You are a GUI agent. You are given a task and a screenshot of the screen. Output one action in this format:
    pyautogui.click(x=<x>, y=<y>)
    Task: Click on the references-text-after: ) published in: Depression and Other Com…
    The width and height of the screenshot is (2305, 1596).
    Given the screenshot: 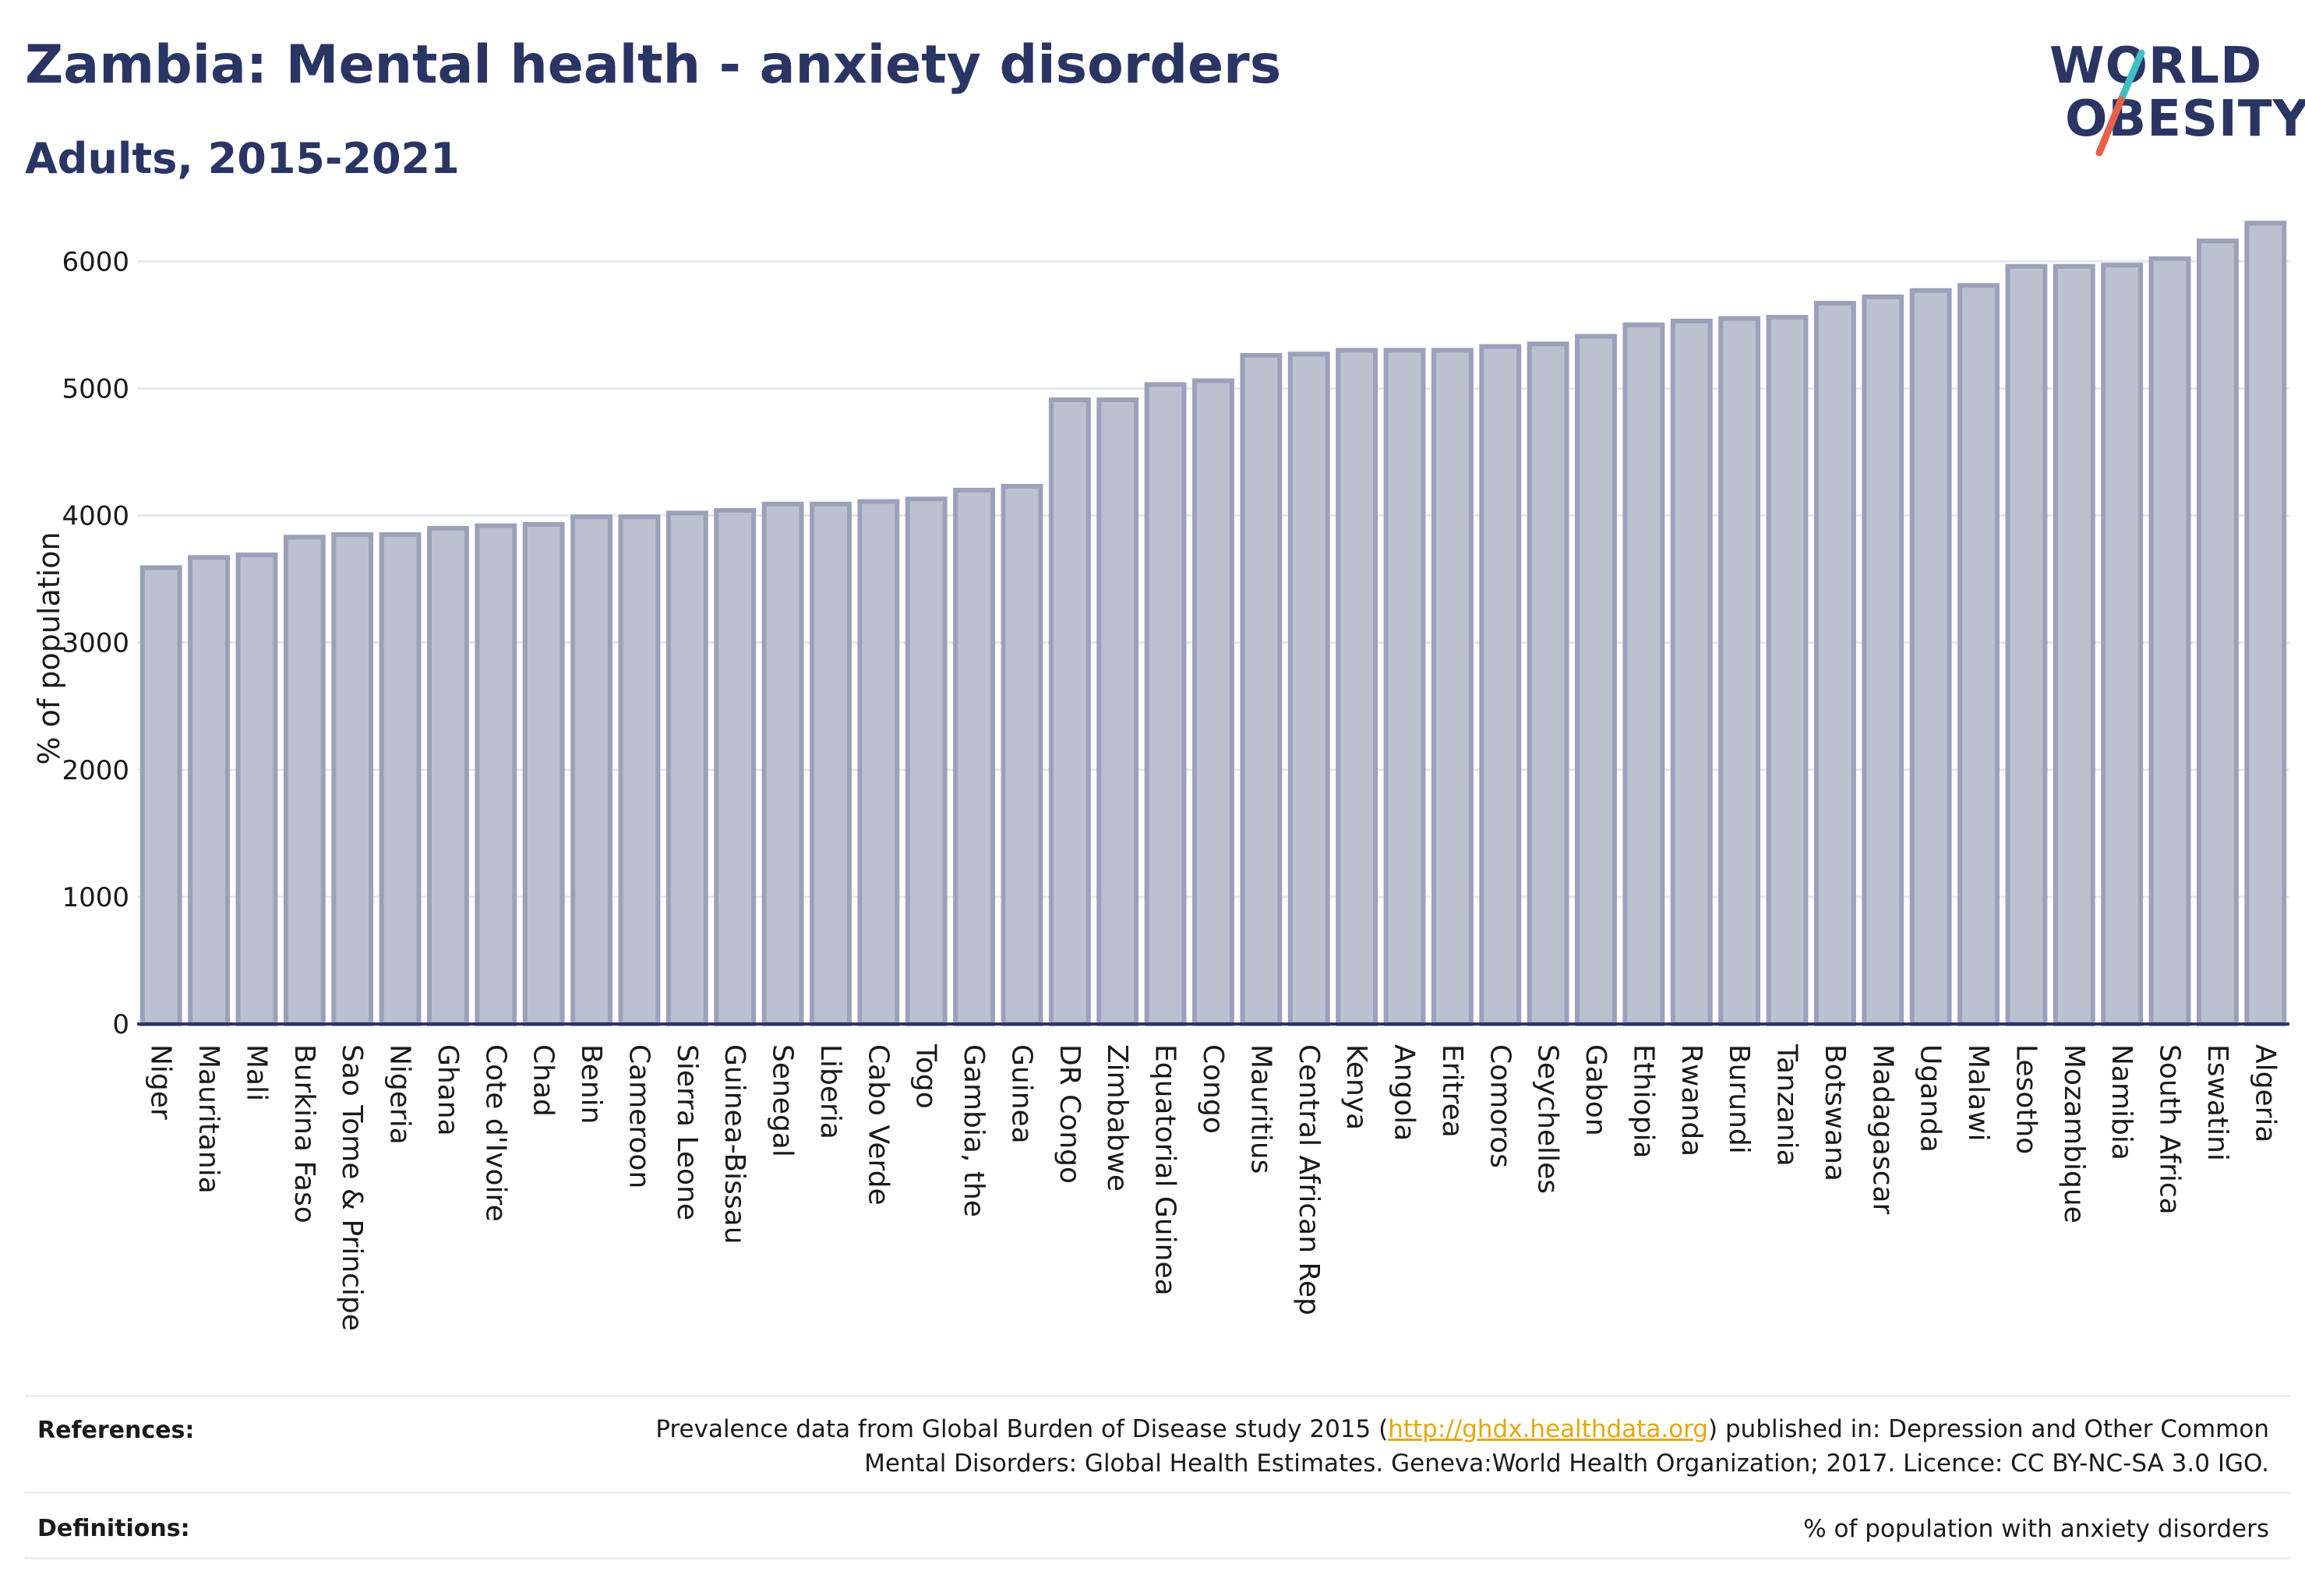 What is the action you would take?
    pyautogui.click(x=1989, y=1429)
    